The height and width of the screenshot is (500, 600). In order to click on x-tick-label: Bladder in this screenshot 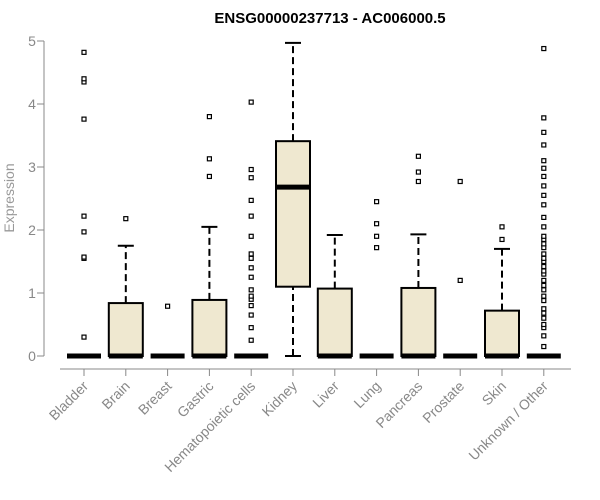, I will do `click(69, 401)`.